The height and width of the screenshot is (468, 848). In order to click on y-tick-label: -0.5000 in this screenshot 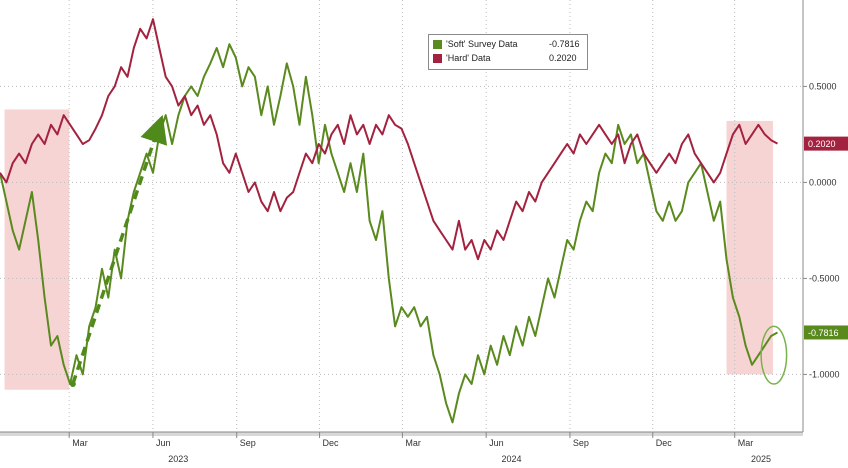, I will do `click(824, 278)`.